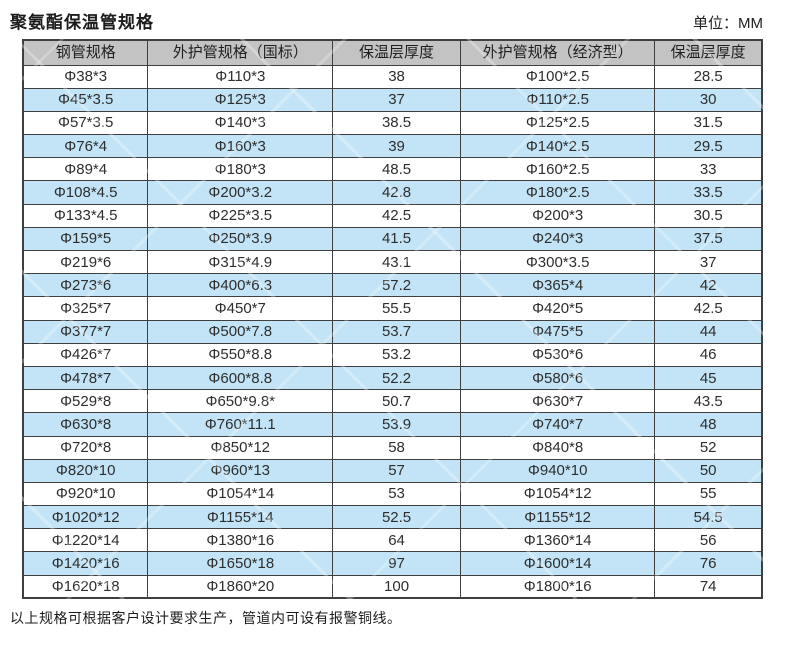  What do you see at coordinates (557, 285) in the screenshot?
I see `cell-outer-pipe-economic: Φ365*4` at bounding box center [557, 285].